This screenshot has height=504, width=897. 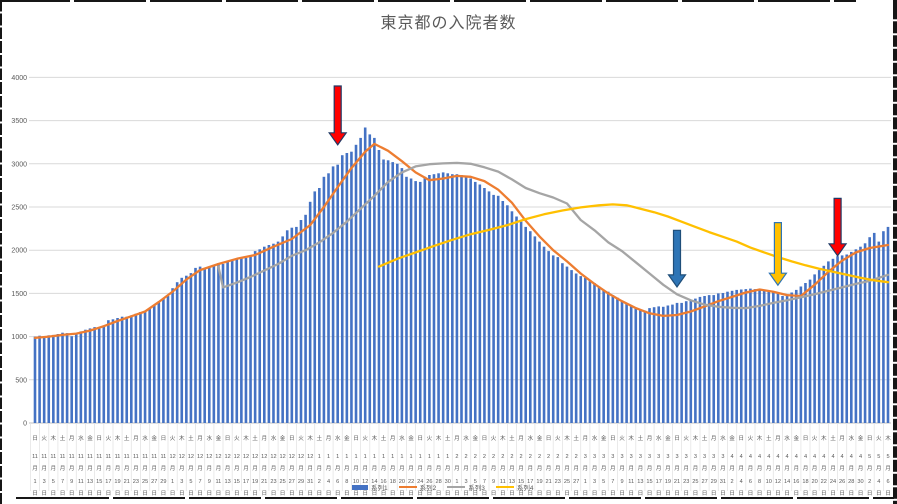 What do you see at coordinates (769, 438) in the screenshot?
I see `x-axis-label: 土` at bounding box center [769, 438].